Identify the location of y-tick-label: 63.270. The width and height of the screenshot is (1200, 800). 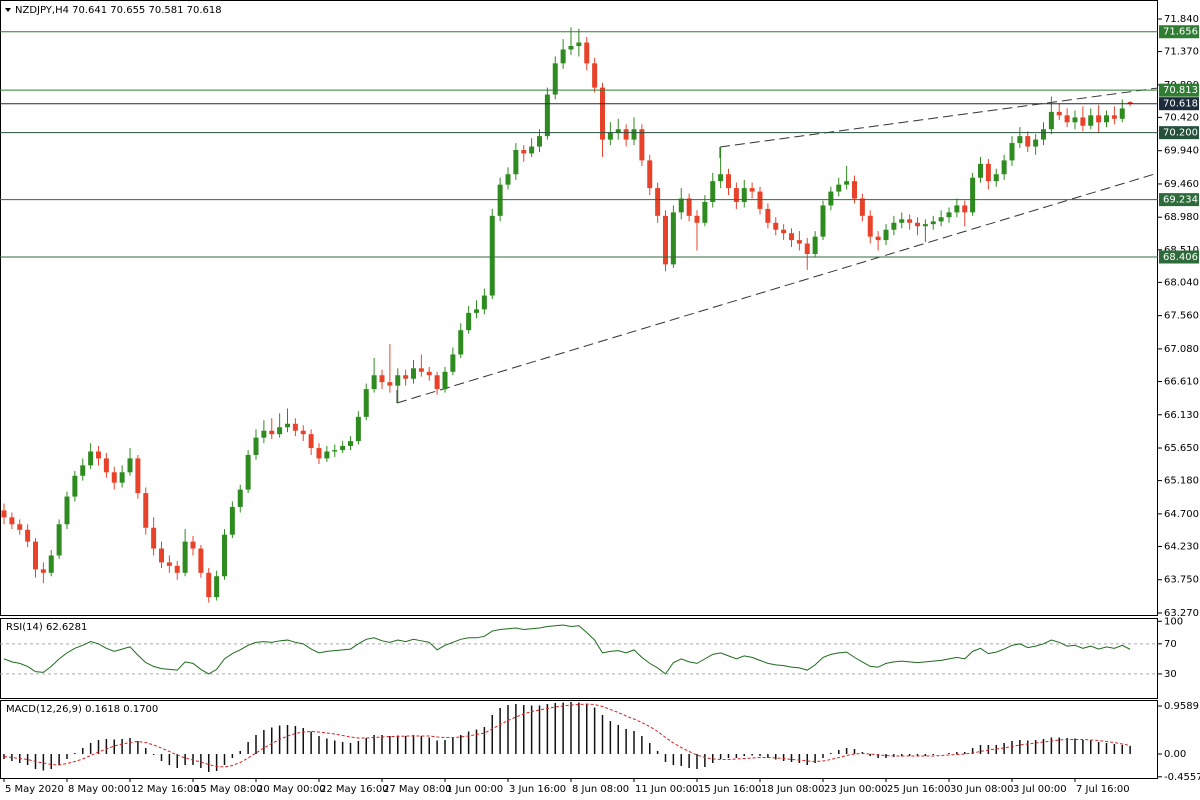
(1181, 613).